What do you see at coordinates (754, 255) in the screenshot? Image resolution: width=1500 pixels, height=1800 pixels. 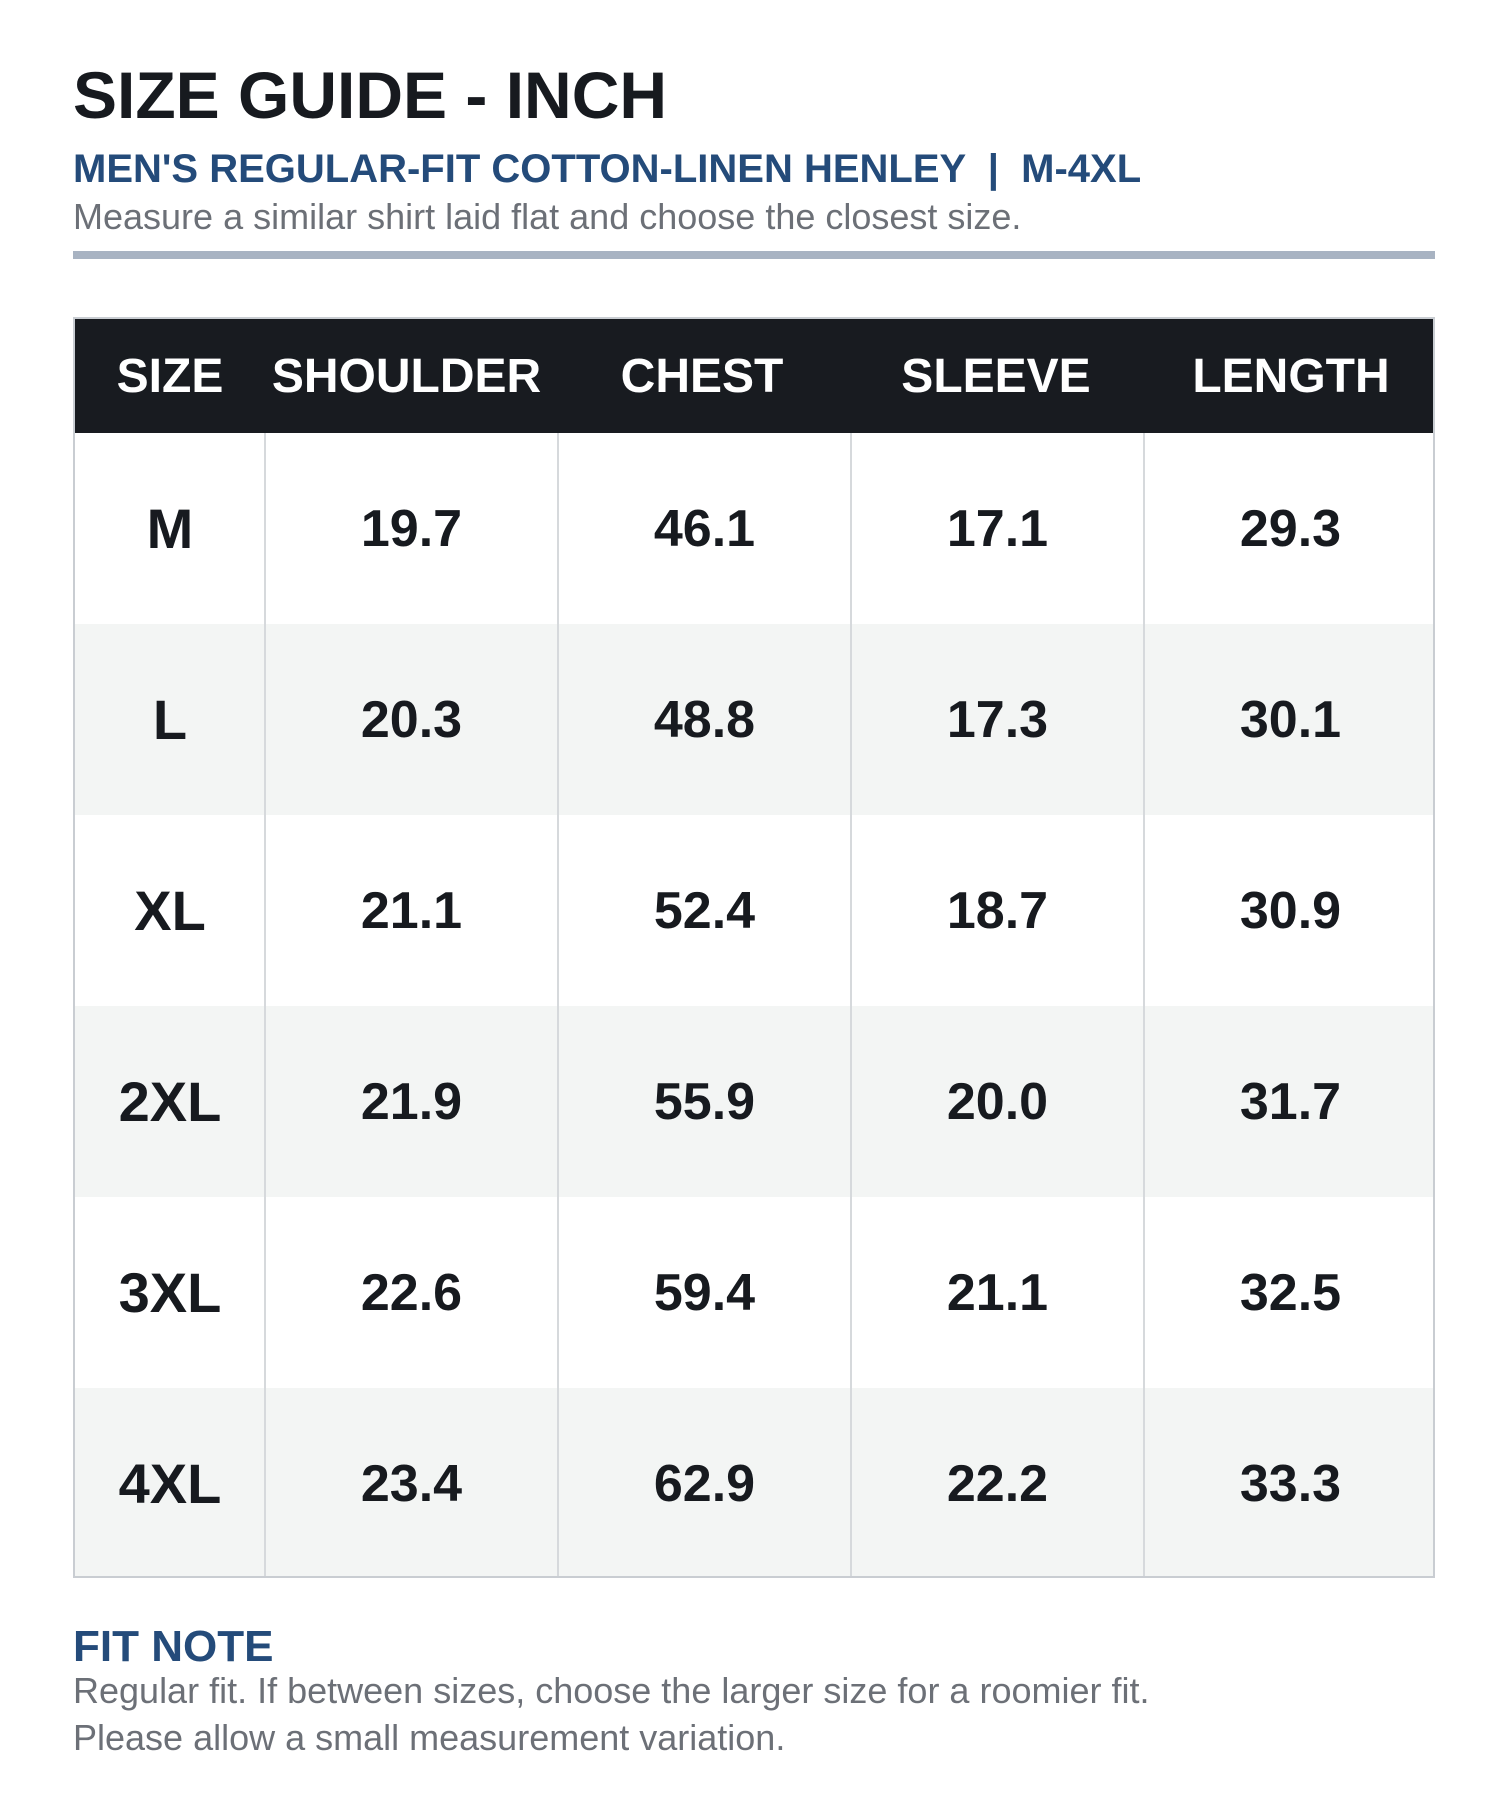 I see `title-divider` at bounding box center [754, 255].